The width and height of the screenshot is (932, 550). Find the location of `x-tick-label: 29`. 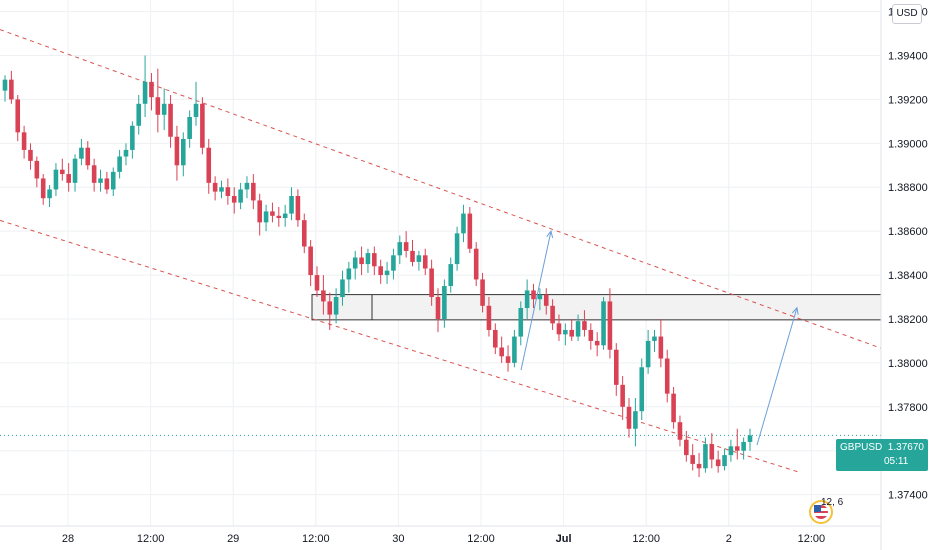

x-tick-label: 29 is located at coordinates (233, 539).